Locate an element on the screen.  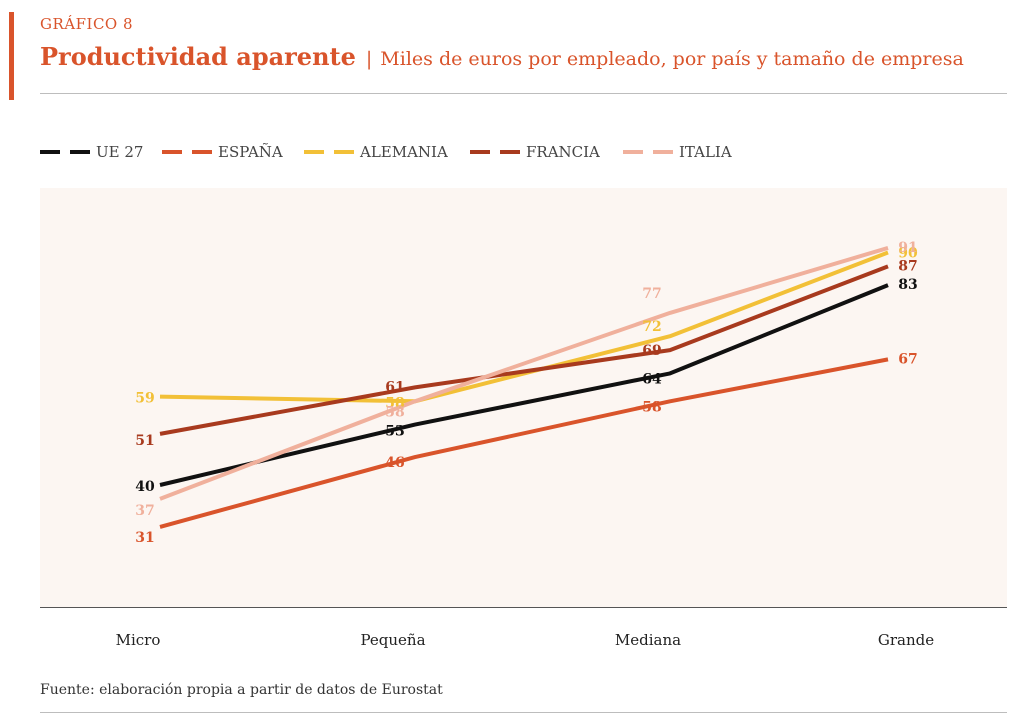
data-label-alemania-1: 58 is located at coordinates (394, 403).